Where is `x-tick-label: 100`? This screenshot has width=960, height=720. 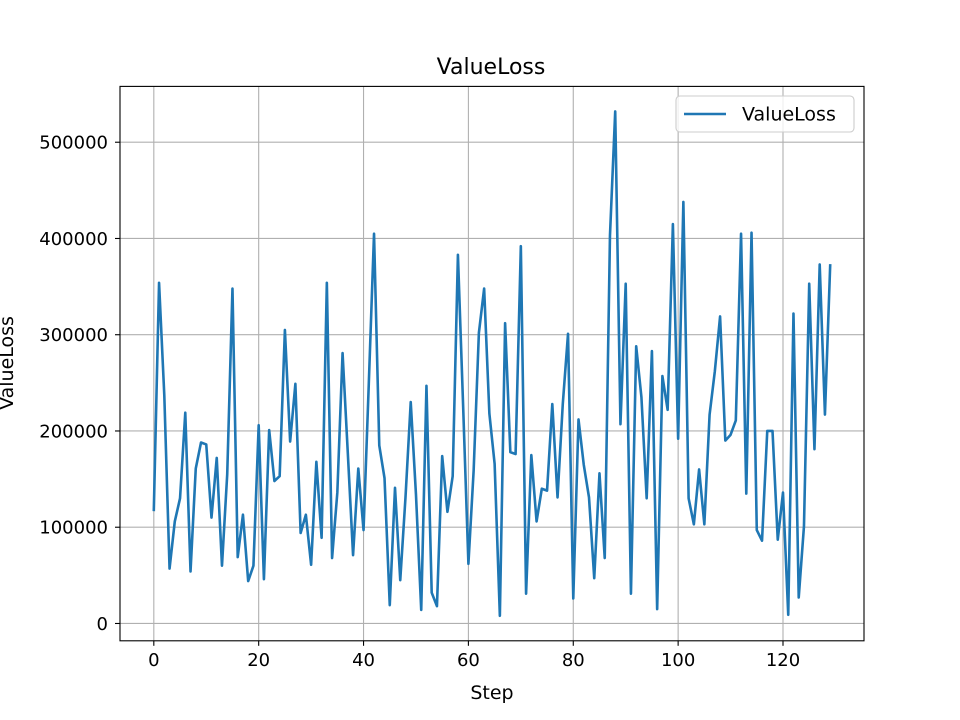
x-tick-label: 100 is located at coordinates (678, 660).